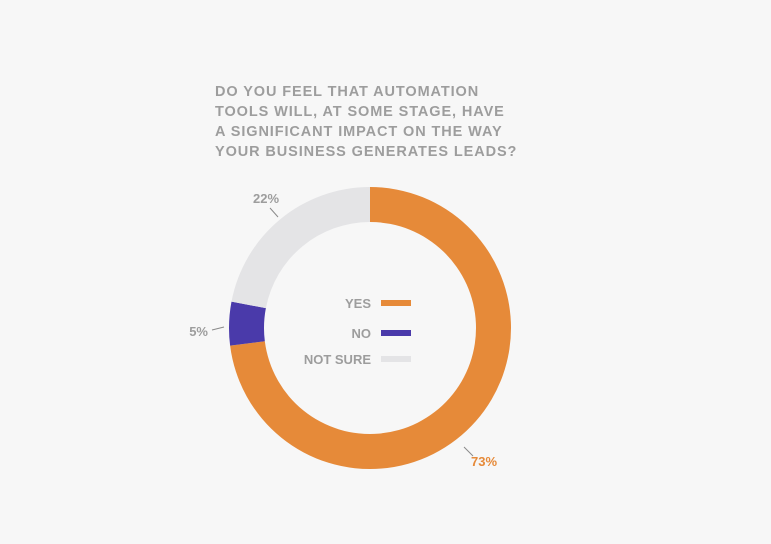 This screenshot has height=544, width=771. I want to click on legend-swatch-yes, so click(396, 303).